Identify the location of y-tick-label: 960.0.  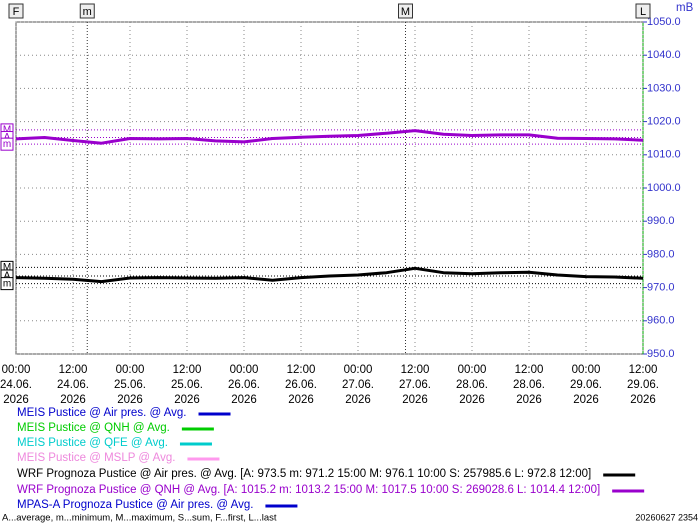
(661, 321).